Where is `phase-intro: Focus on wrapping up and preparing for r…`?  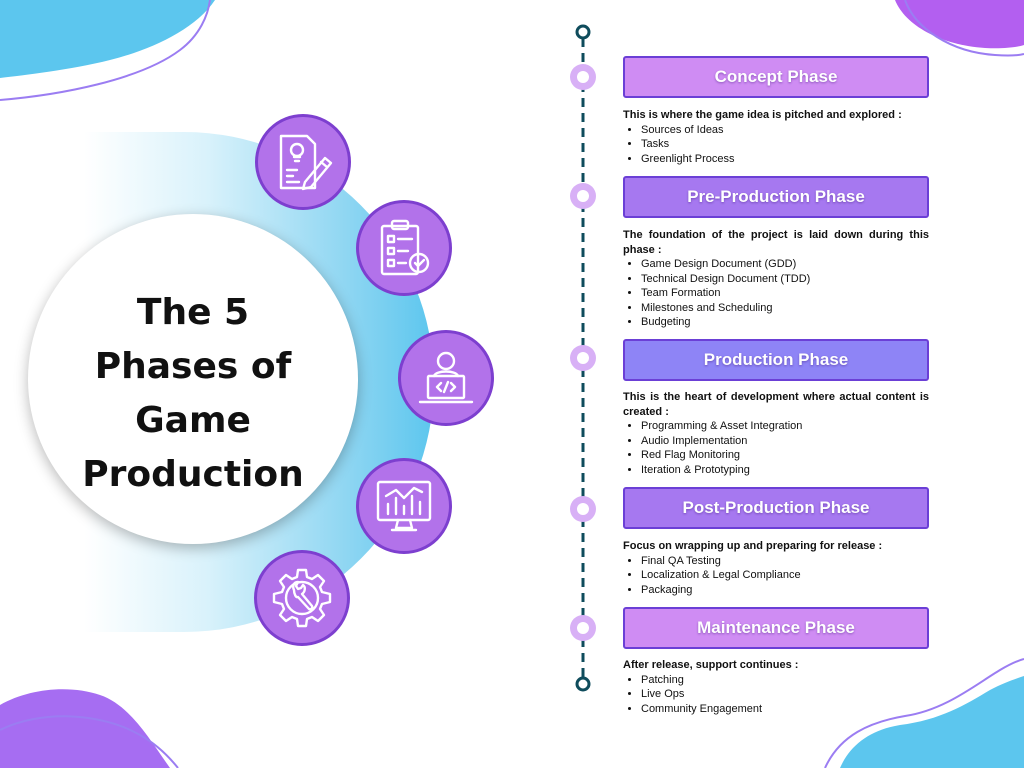
phase-intro: Focus on wrapping up and preparing for r… is located at coordinates (776, 546).